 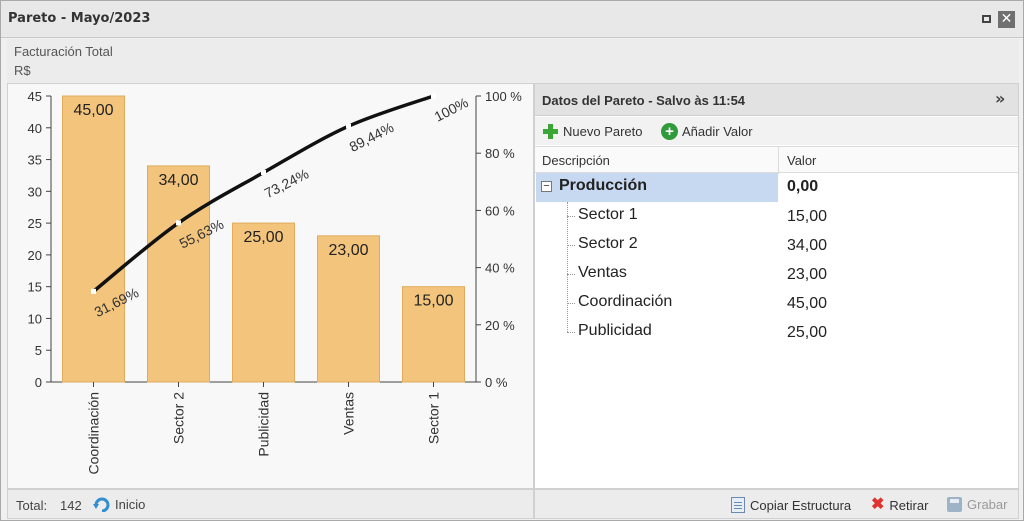 What do you see at coordinates (567, 267) in the screenshot?
I see `tree-line` at bounding box center [567, 267].